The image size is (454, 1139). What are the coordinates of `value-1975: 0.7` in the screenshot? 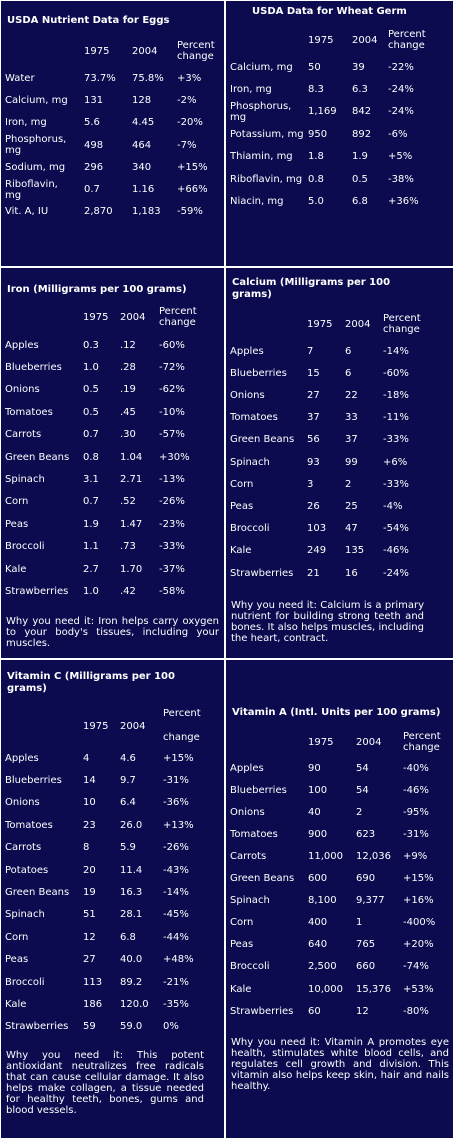 It's located at (91, 502).